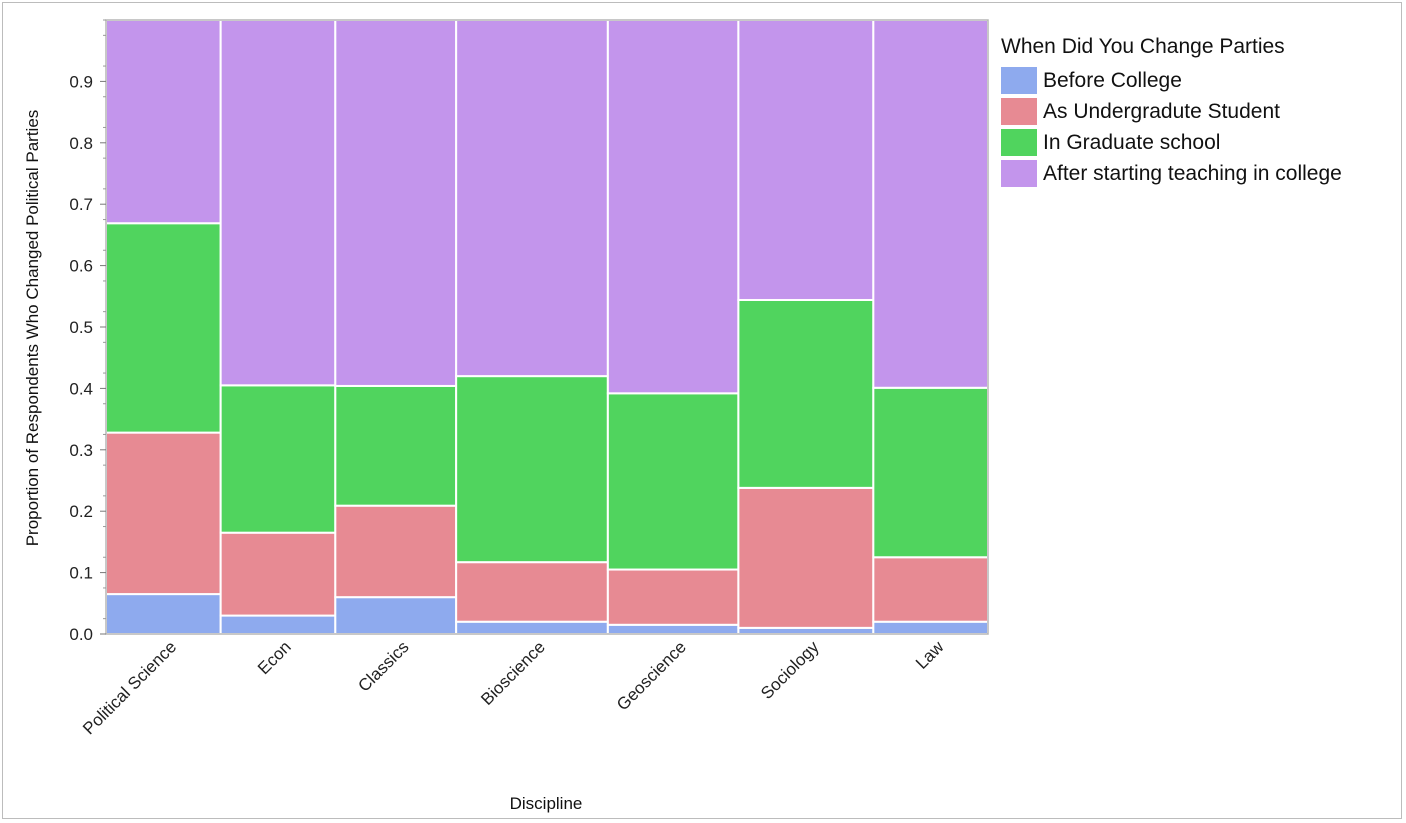 The image size is (1406, 823). What do you see at coordinates (931, 472) in the screenshot?
I see `bar-segment-law-in-graduate-school` at bounding box center [931, 472].